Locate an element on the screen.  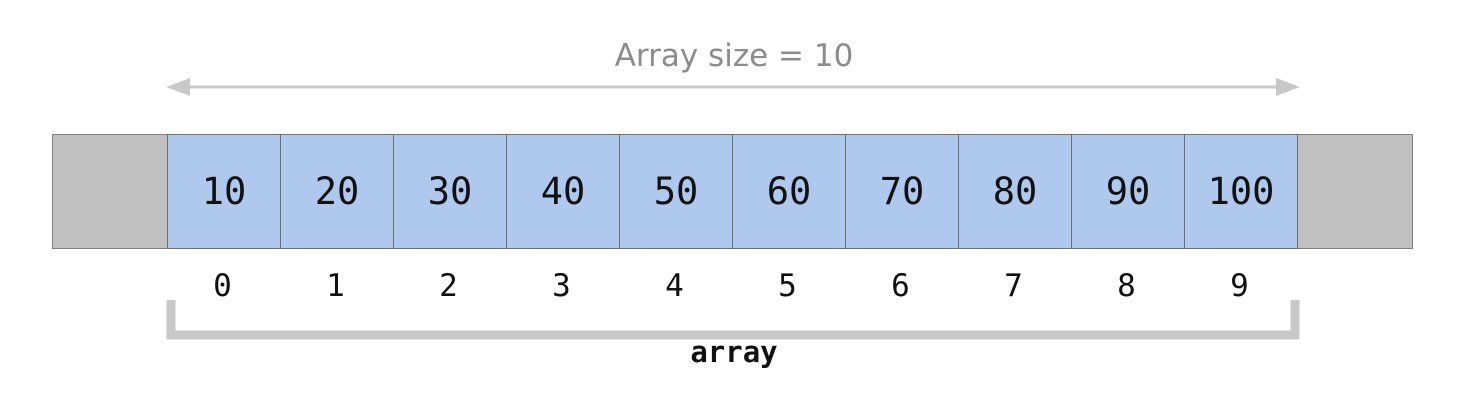
index-label: 4 is located at coordinates (674, 286).